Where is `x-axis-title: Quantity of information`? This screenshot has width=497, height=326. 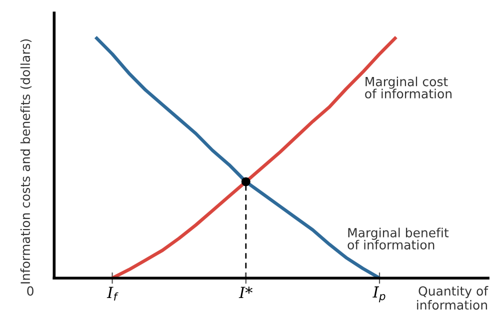
x-axis-title: Quantity of information is located at coordinates (452, 298).